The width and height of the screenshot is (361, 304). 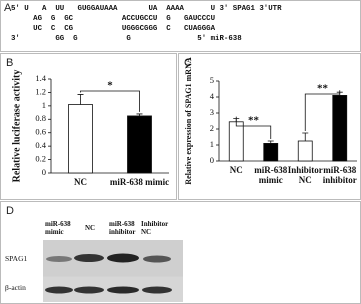 I want to click on y-tick-label: 1.2, so click(x=40, y=91).